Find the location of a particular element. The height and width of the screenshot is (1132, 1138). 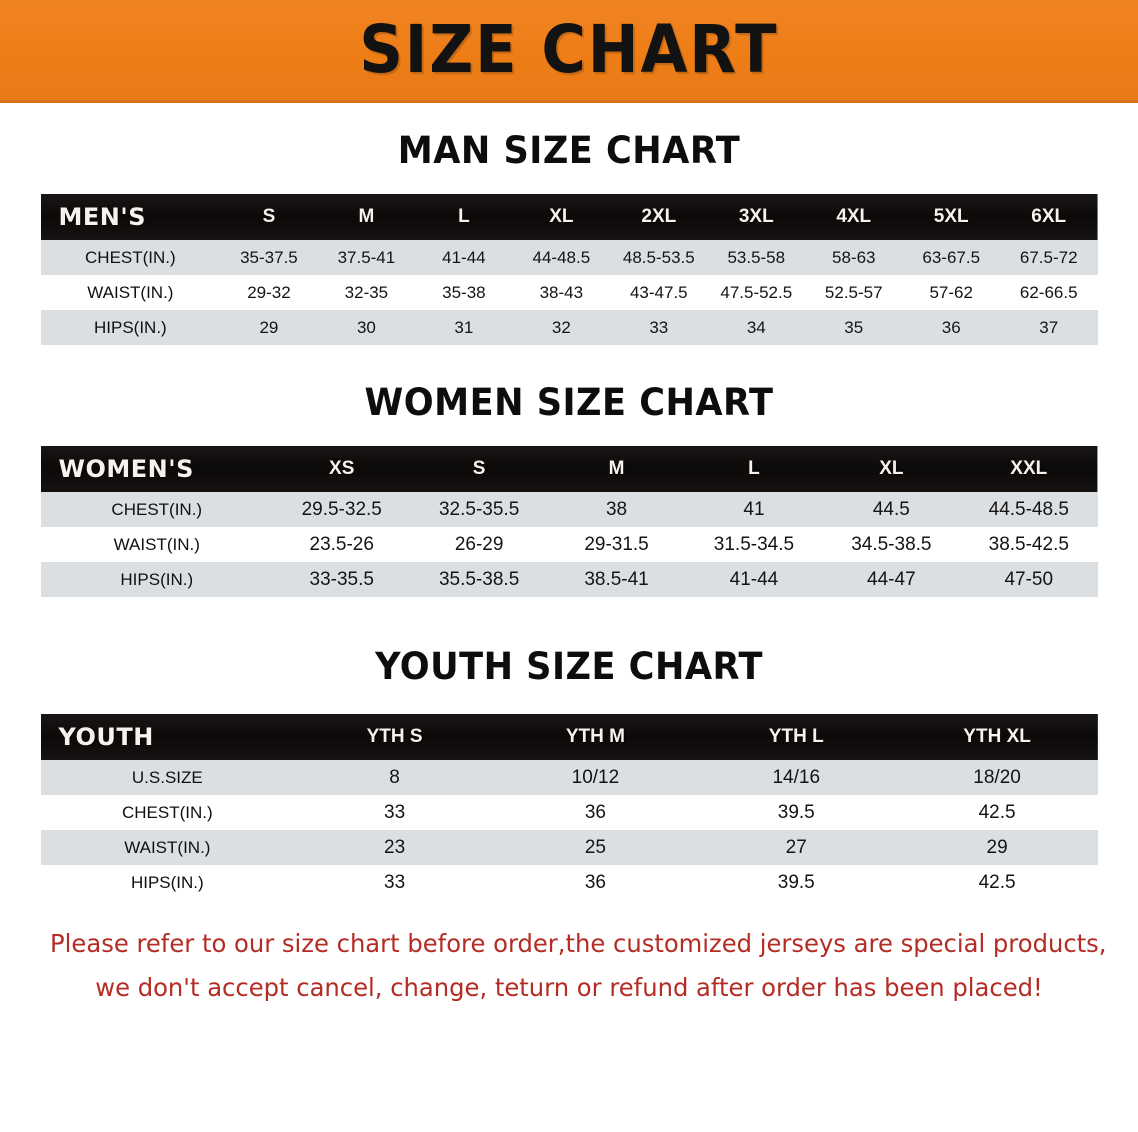

table-header-row: YOUTH YTH S YTH M YTH L YTH XL is located at coordinates (569, 737).